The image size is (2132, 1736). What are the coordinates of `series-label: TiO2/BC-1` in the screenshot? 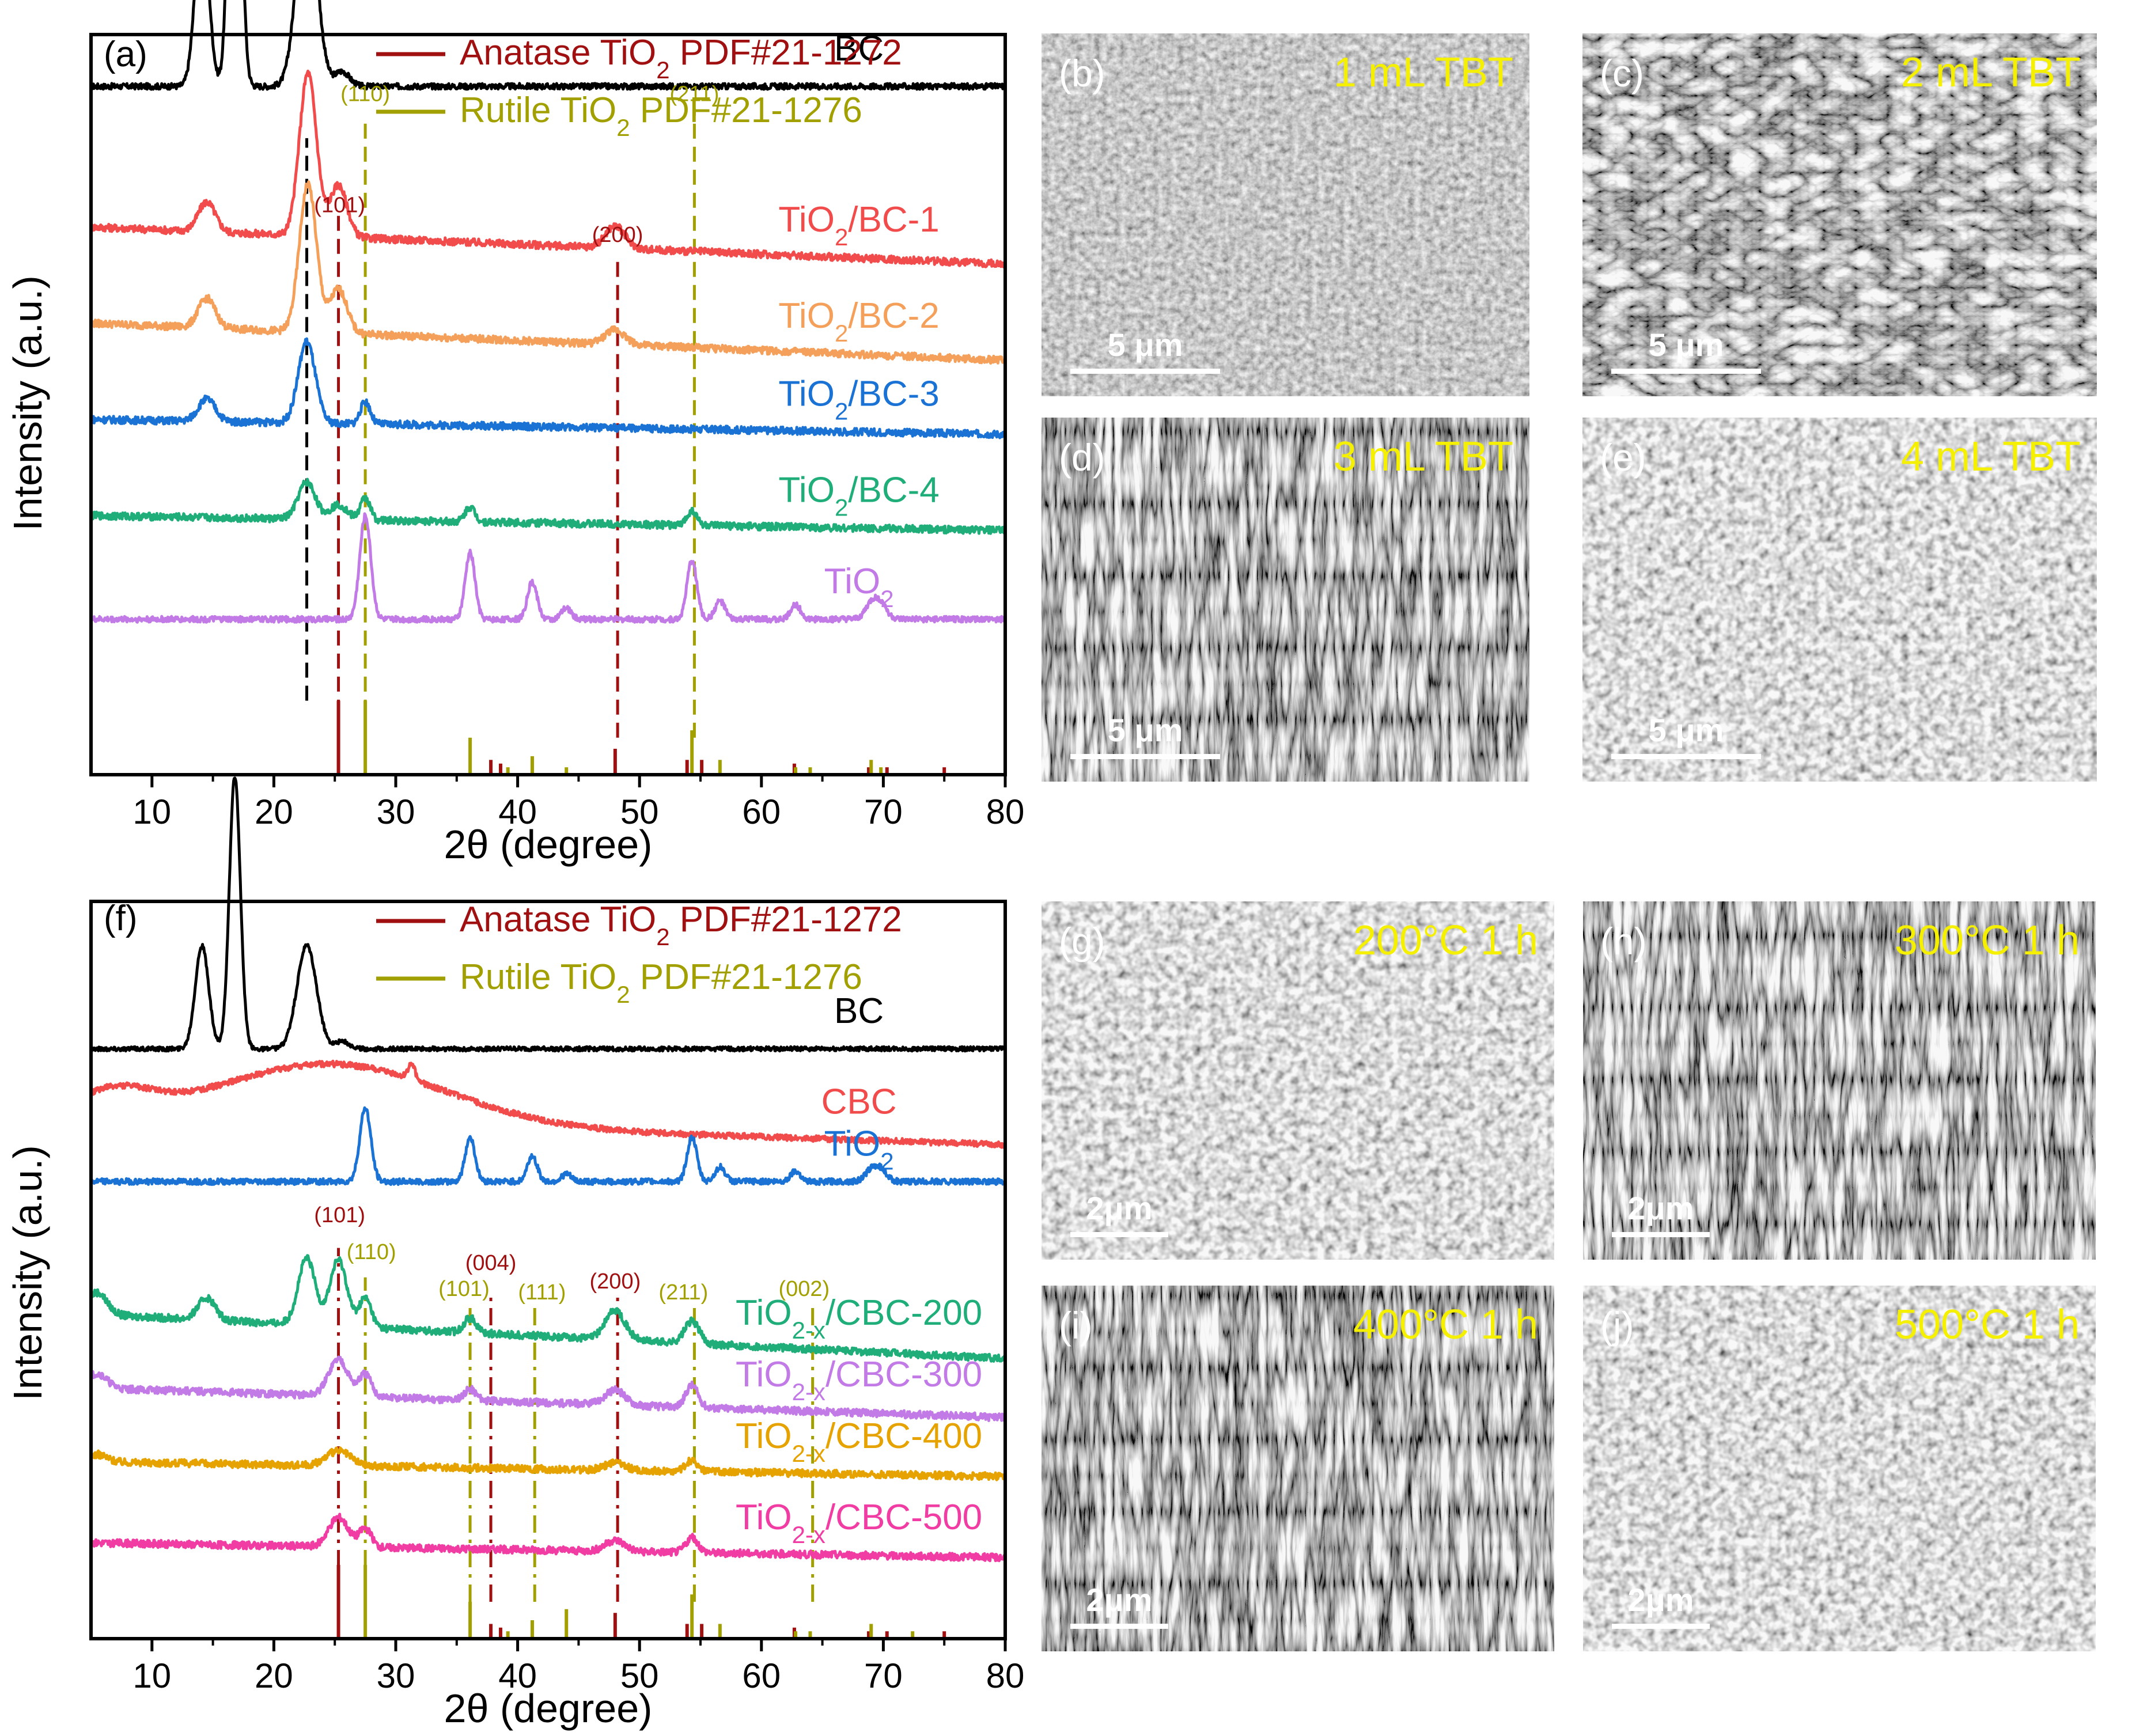 It's located at (858, 225).